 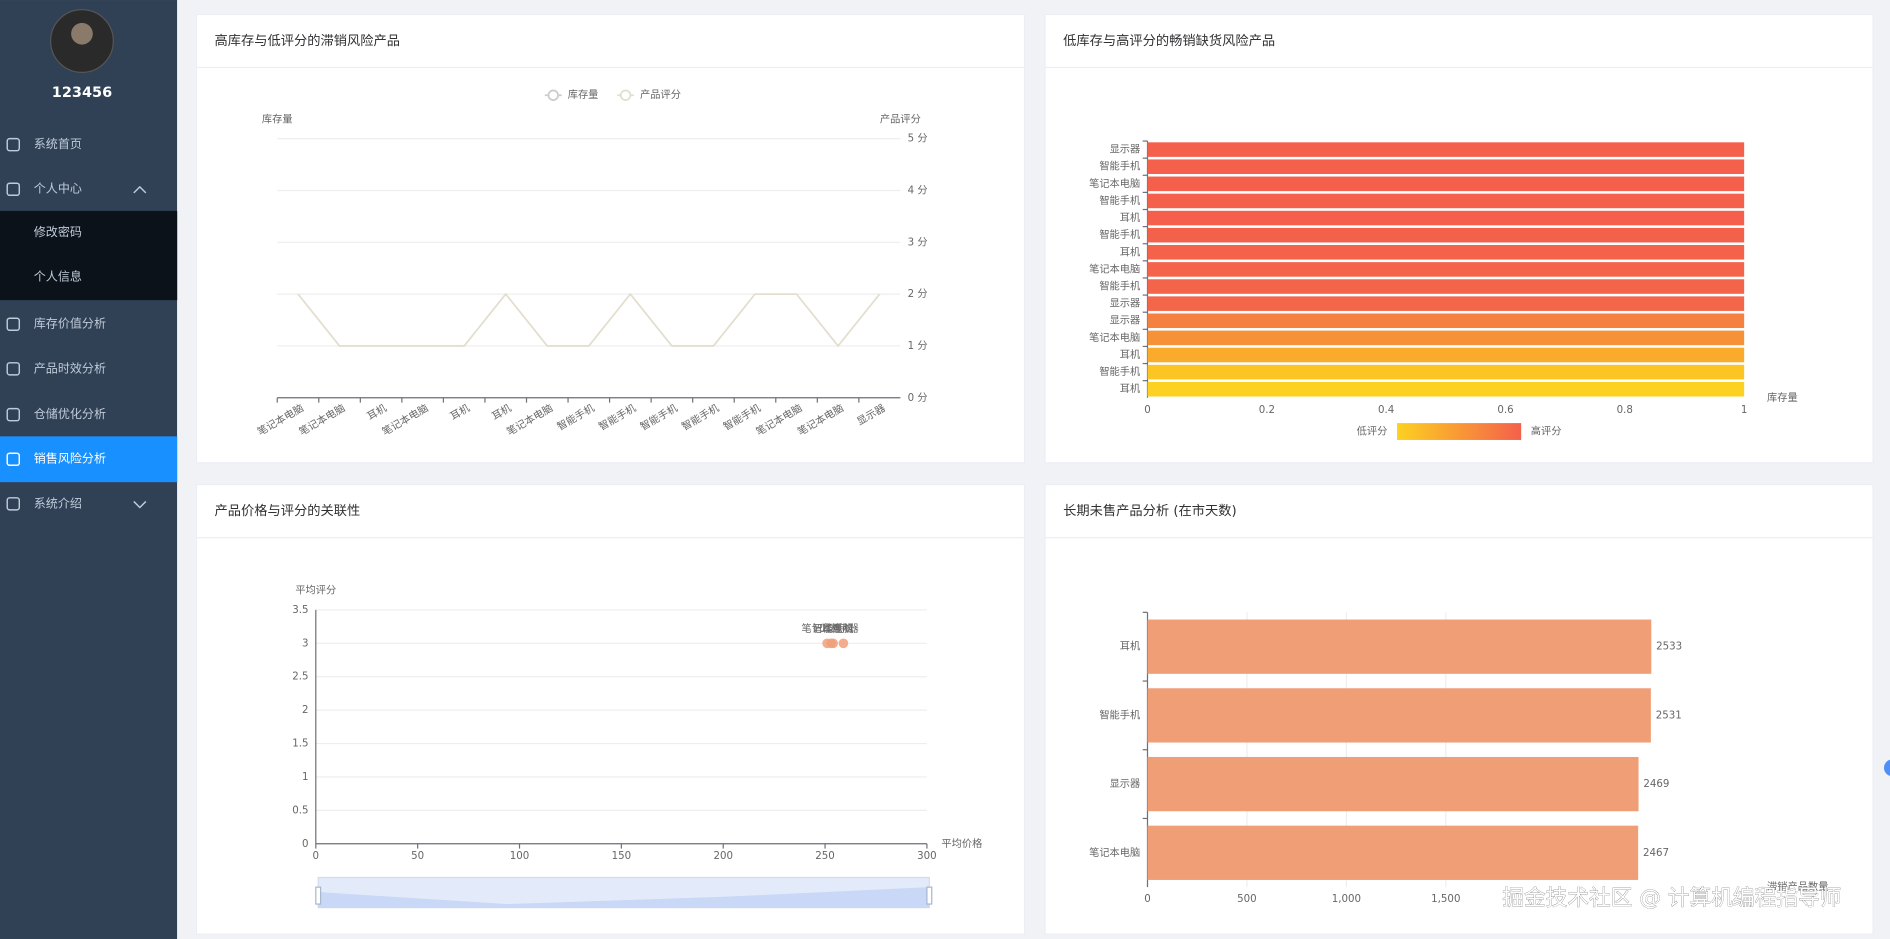 I want to click on y-tick-label: 0.5, so click(x=300, y=810).